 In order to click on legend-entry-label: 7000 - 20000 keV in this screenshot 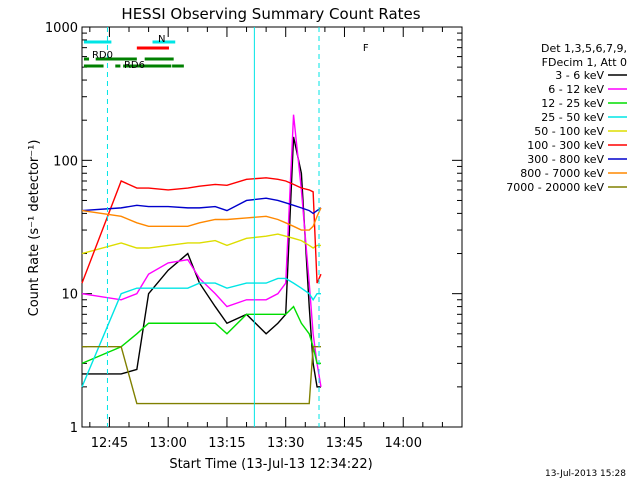, I will do `click(555, 187)`.